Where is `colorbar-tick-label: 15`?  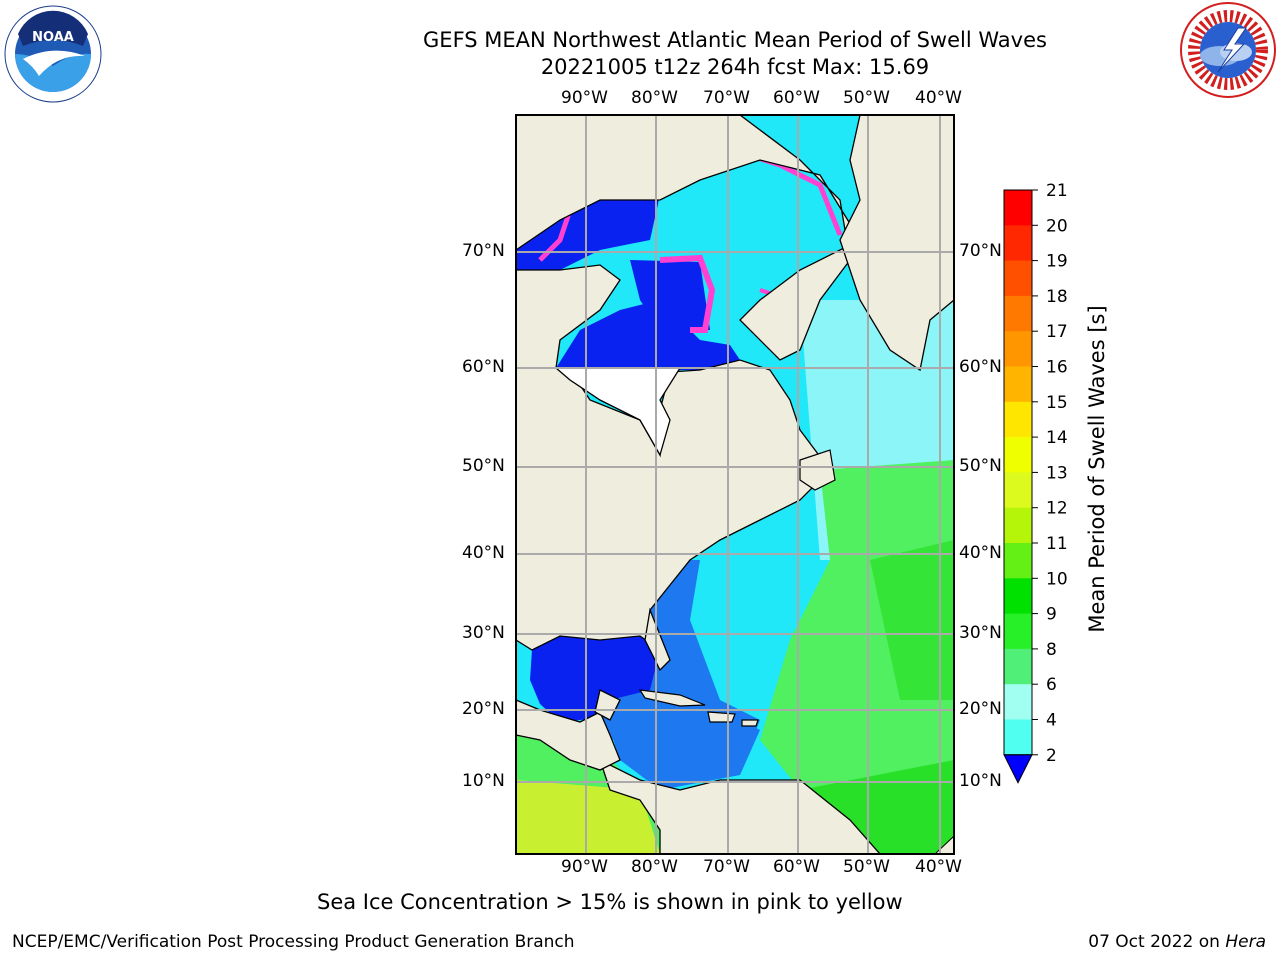 colorbar-tick-label: 15 is located at coordinates (1057, 403).